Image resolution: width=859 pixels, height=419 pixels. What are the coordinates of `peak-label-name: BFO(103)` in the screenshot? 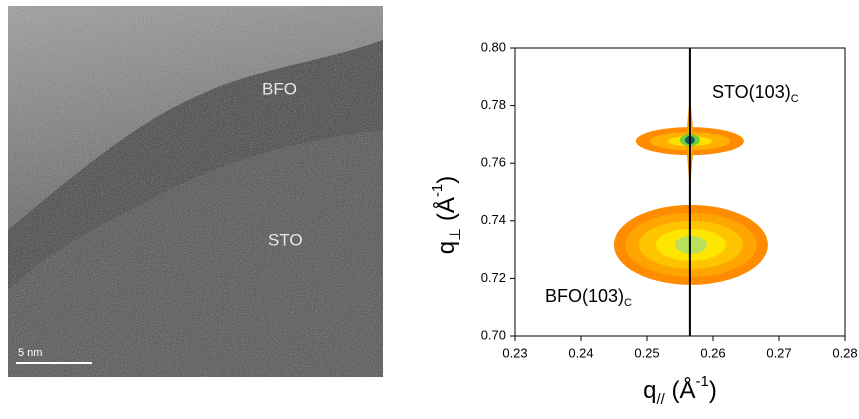 It's located at (584, 296).